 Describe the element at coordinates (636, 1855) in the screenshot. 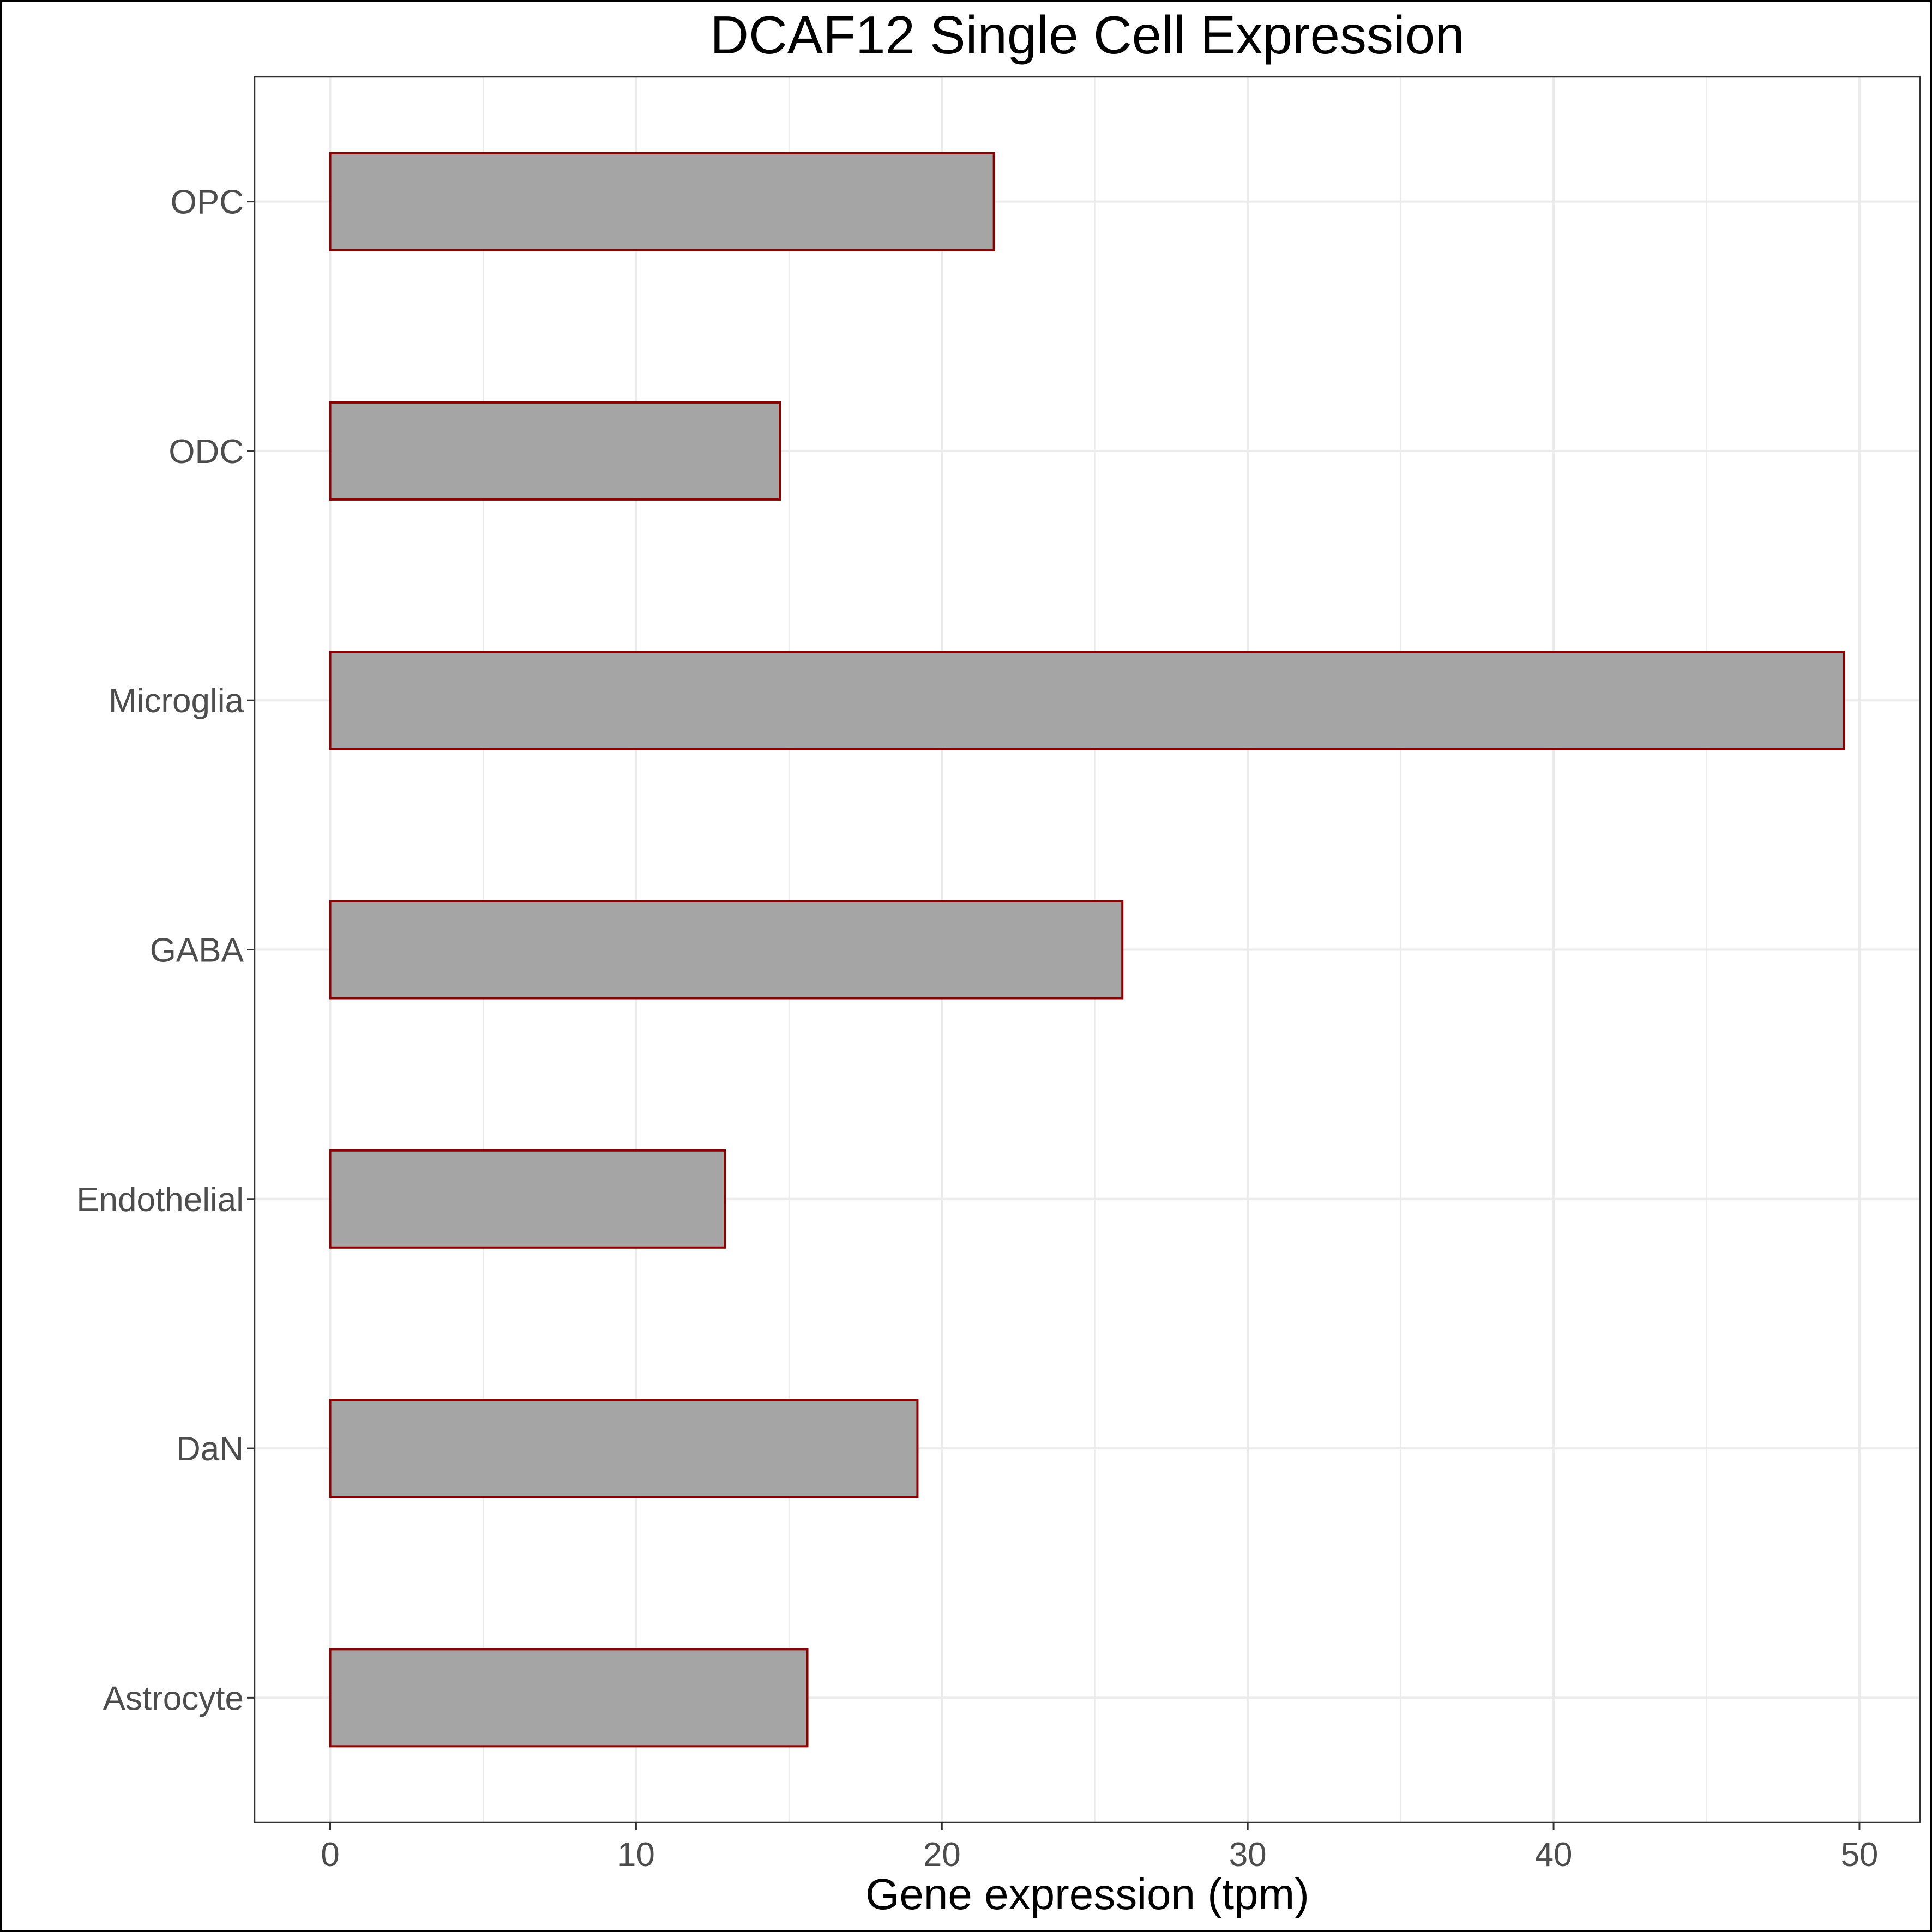

I see `x-tick-label: 10` at that location.